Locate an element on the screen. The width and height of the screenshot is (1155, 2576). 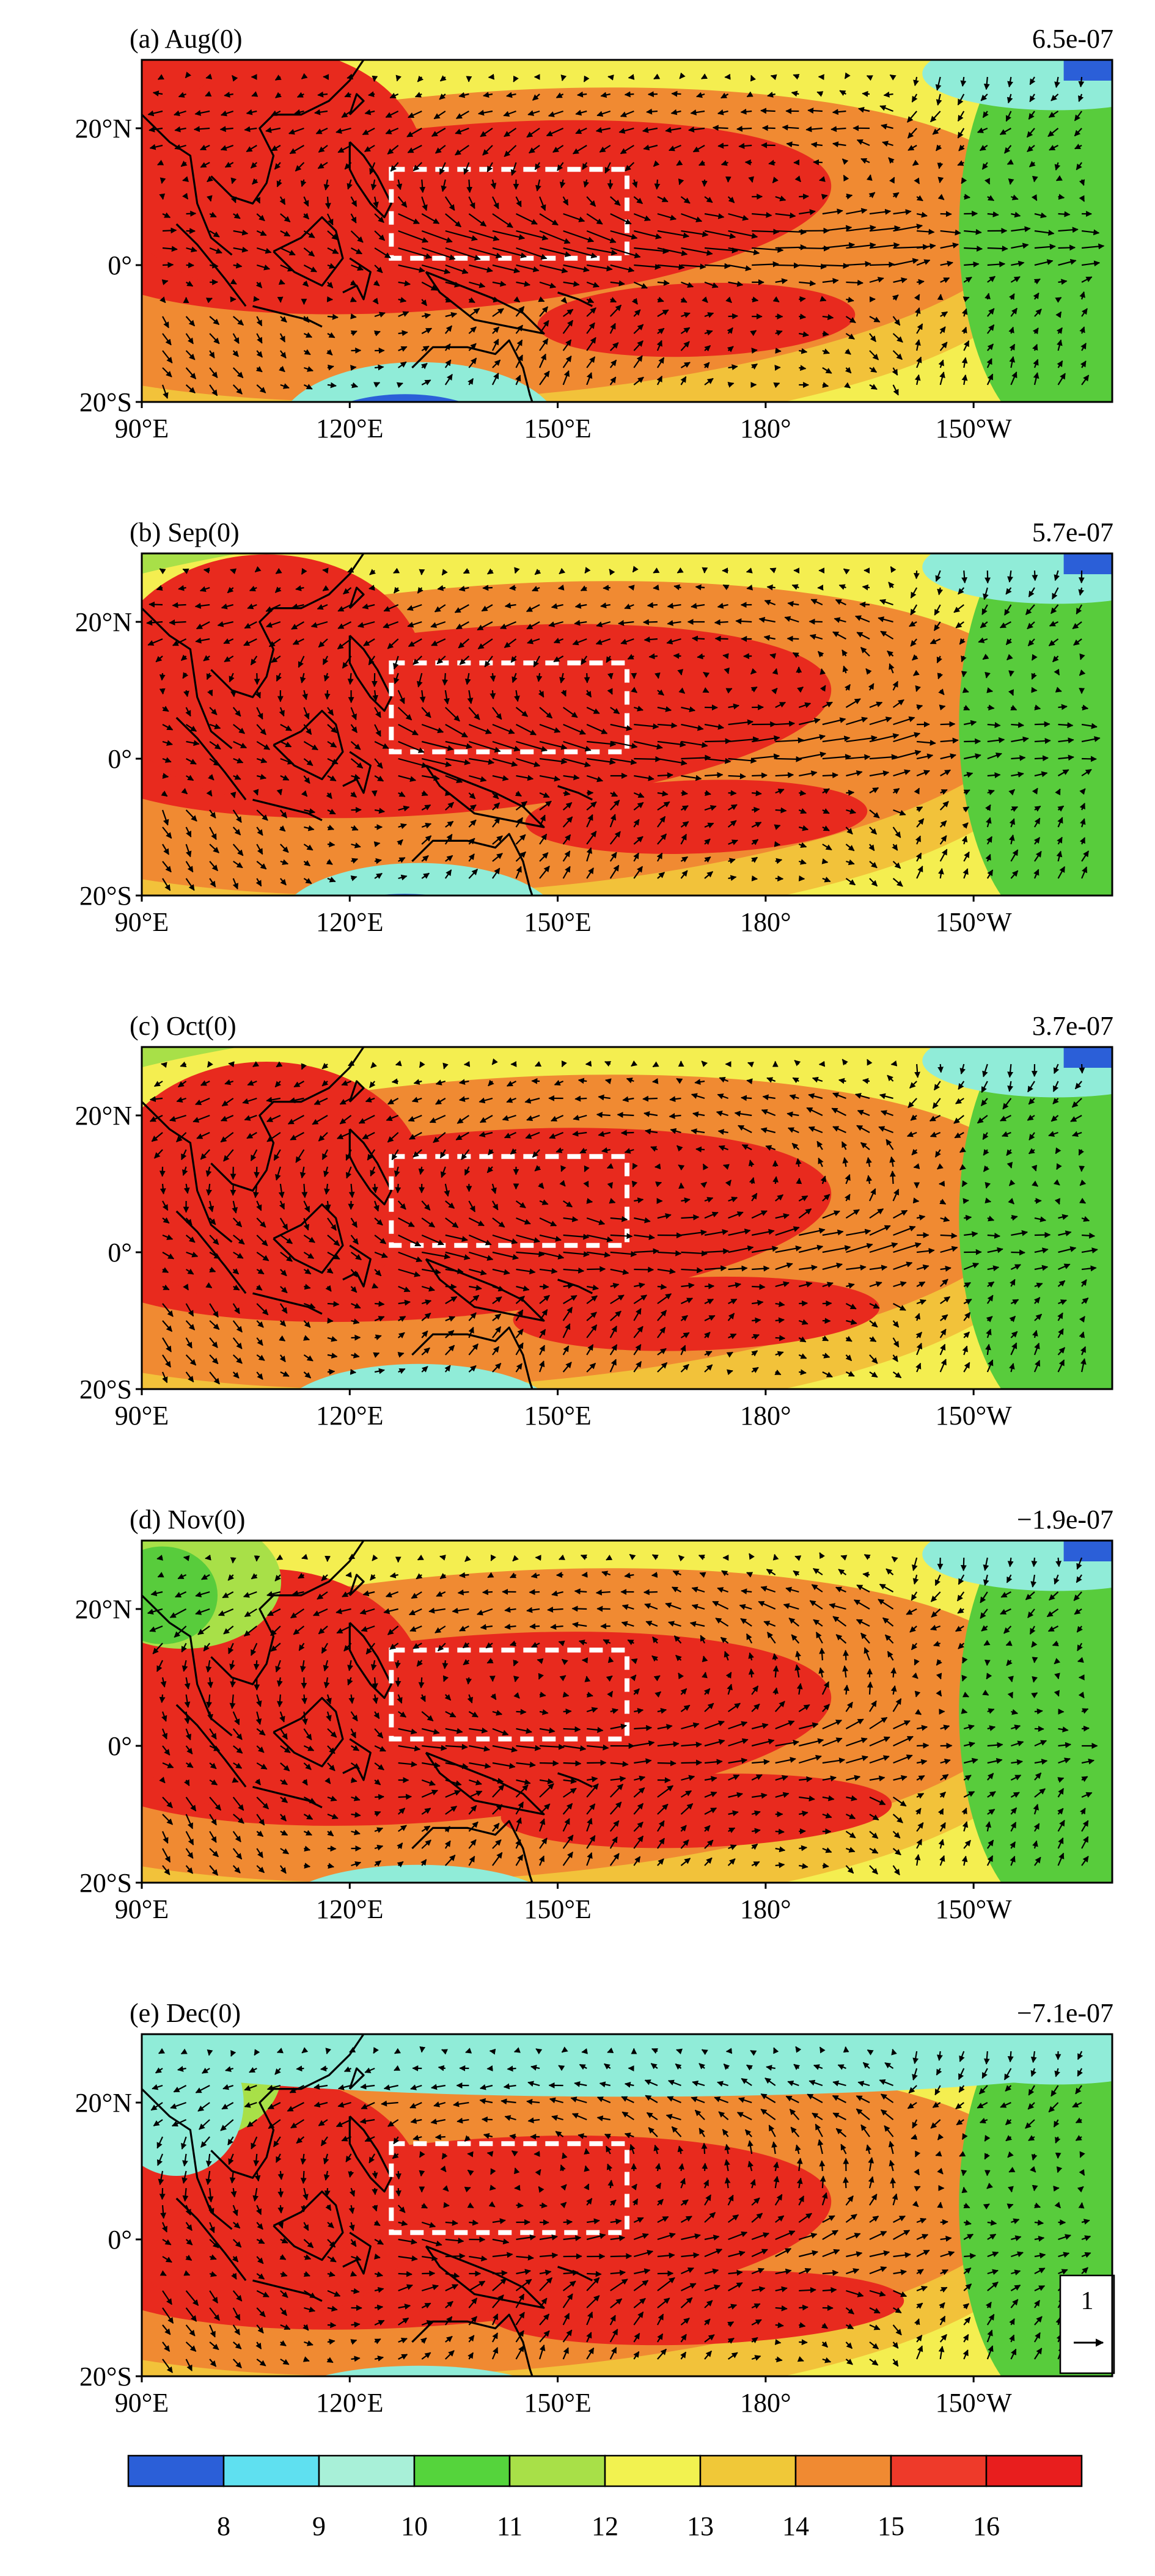
panel-title: (a) Aug(0) is located at coordinates (187, 39).